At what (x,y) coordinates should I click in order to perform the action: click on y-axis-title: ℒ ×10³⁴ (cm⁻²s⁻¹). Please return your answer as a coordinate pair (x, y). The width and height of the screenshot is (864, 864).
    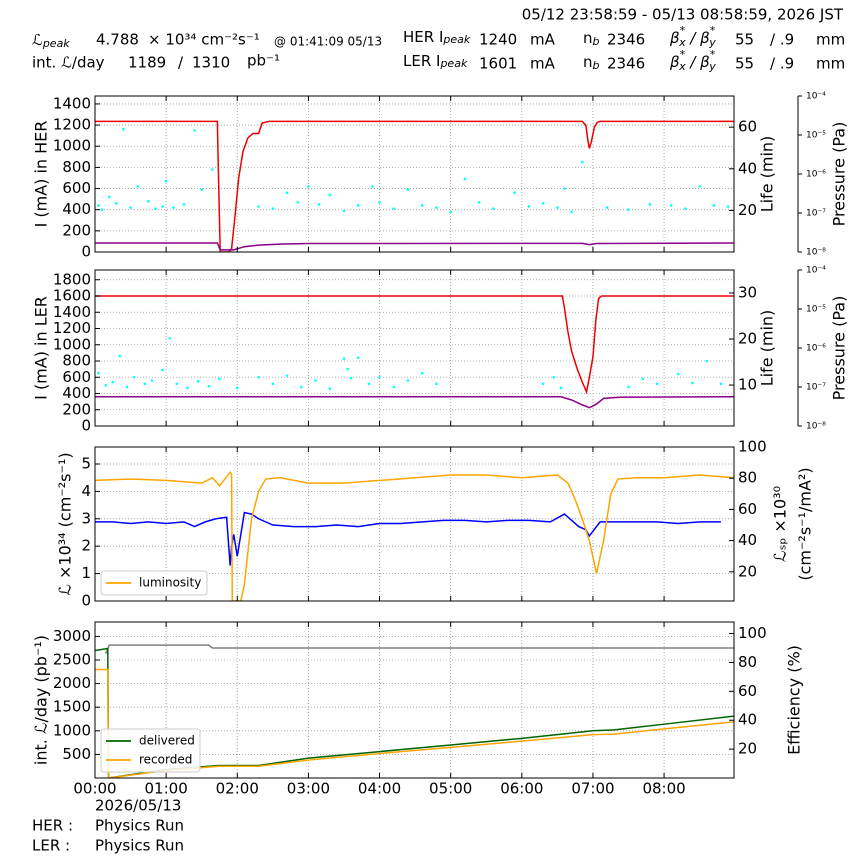
    Looking at the image, I should click on (65, 523).